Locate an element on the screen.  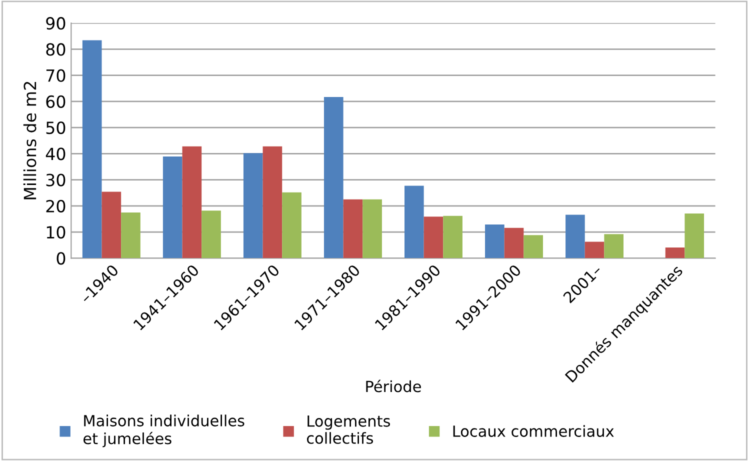
y-tick-label: 50 is located at coordinates (56, 128).